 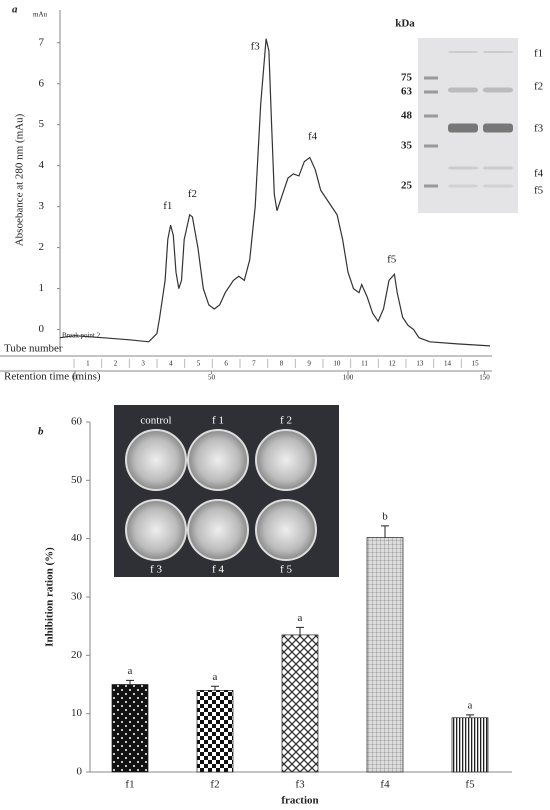 I want to click on y-tick-label: 40, so click(x=77, y=538).